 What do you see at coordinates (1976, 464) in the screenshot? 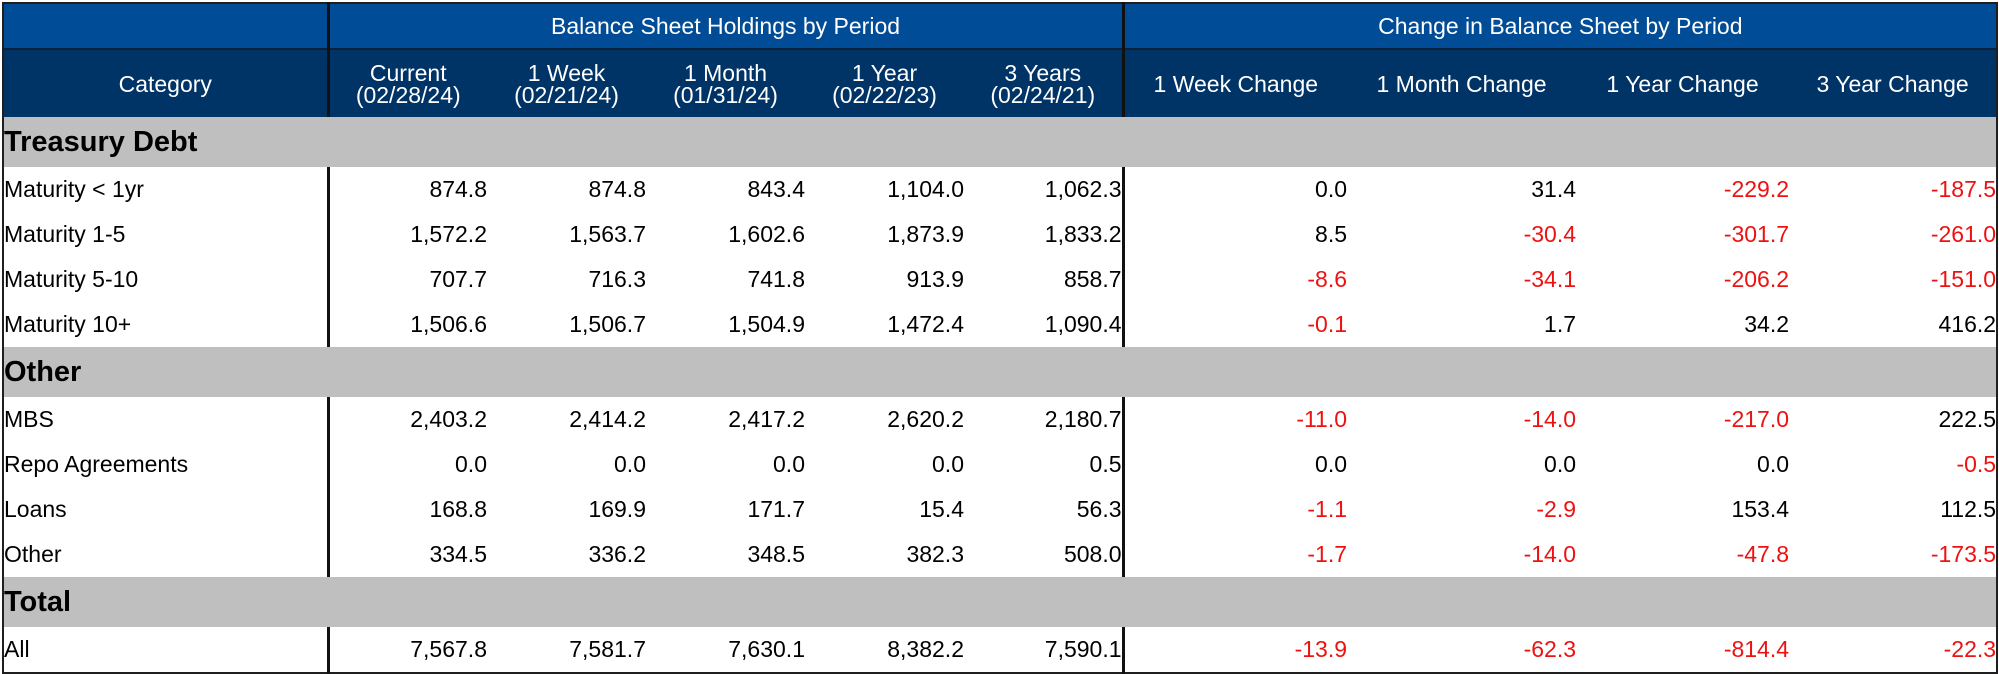
I see `change-cell: -0.5` at bounding box center [1976, 464].